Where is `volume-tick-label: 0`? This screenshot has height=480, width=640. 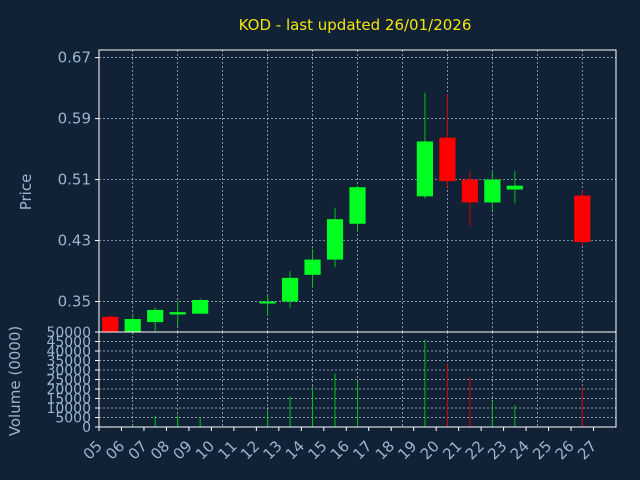 volume-tick-label: 0 is located at coordinates (86, 428).